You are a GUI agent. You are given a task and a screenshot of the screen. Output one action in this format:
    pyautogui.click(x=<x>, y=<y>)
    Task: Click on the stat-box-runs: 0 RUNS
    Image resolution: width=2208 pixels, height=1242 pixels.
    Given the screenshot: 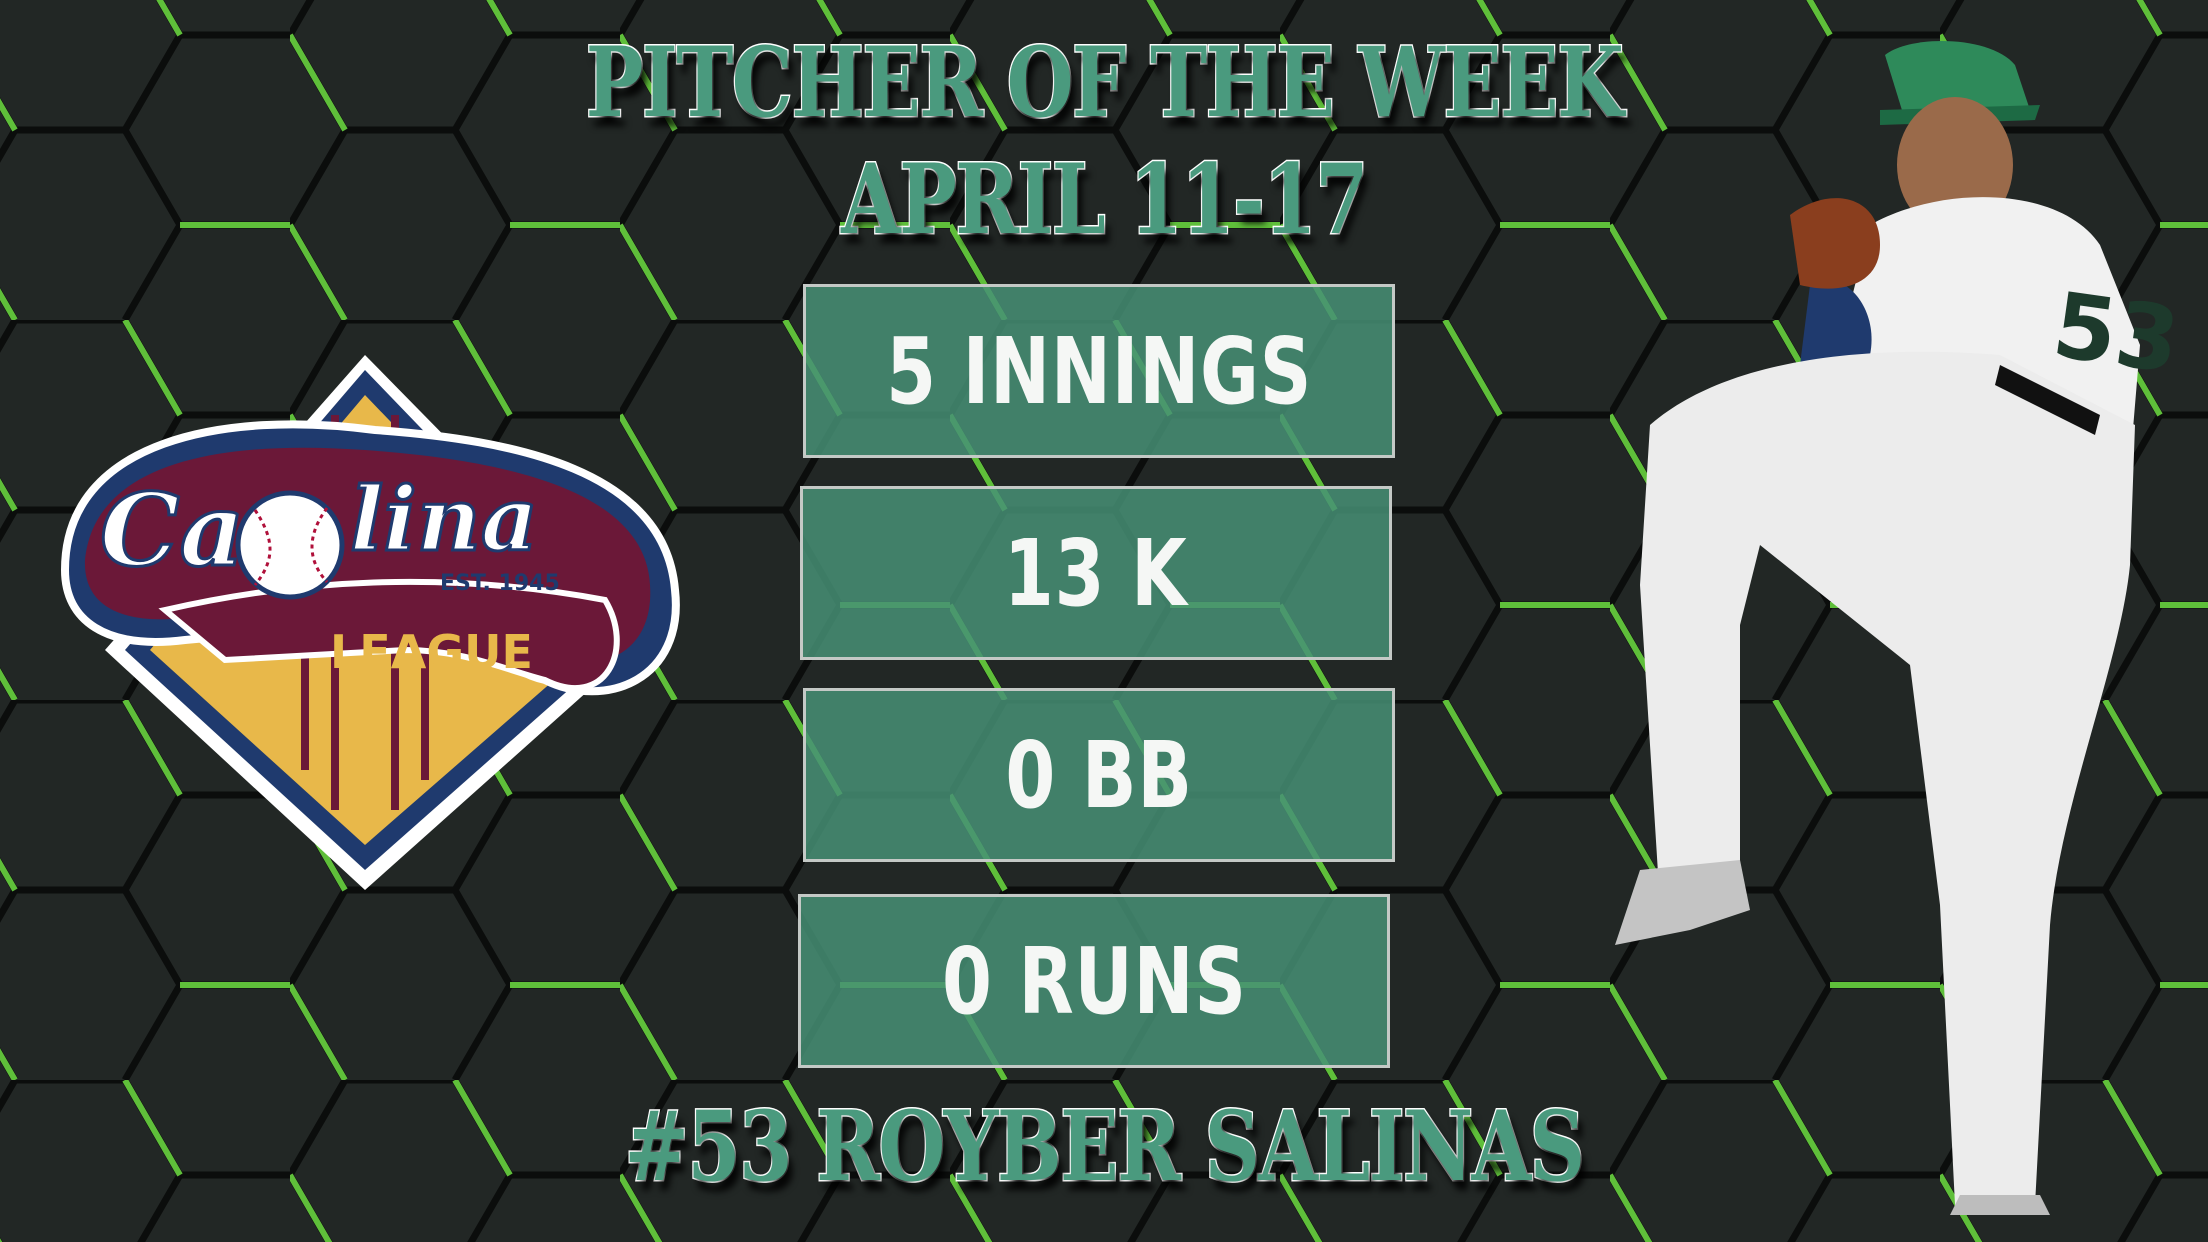 What is the action you would take?
    pyautogui.click(x=1094, y=981)
    